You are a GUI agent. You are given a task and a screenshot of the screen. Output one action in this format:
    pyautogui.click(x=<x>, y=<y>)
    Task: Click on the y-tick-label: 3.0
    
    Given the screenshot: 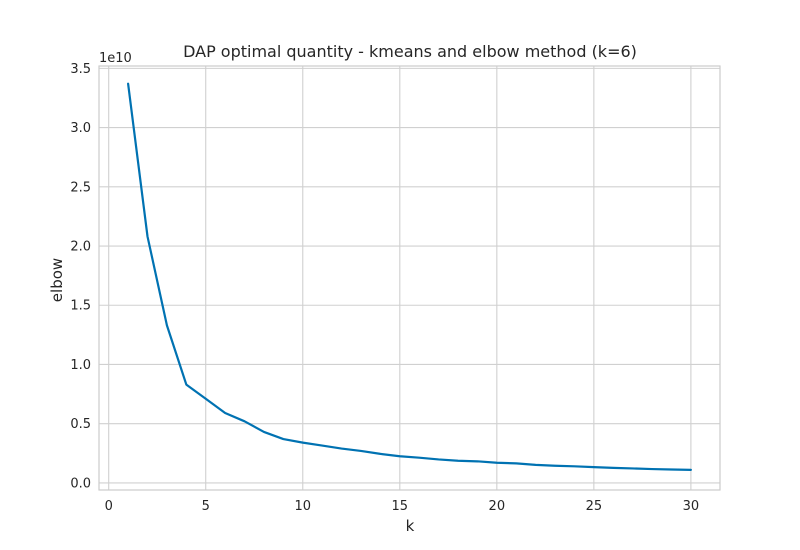 What is the action you would take?
    pyautogui.click(x=80, y=128)
    